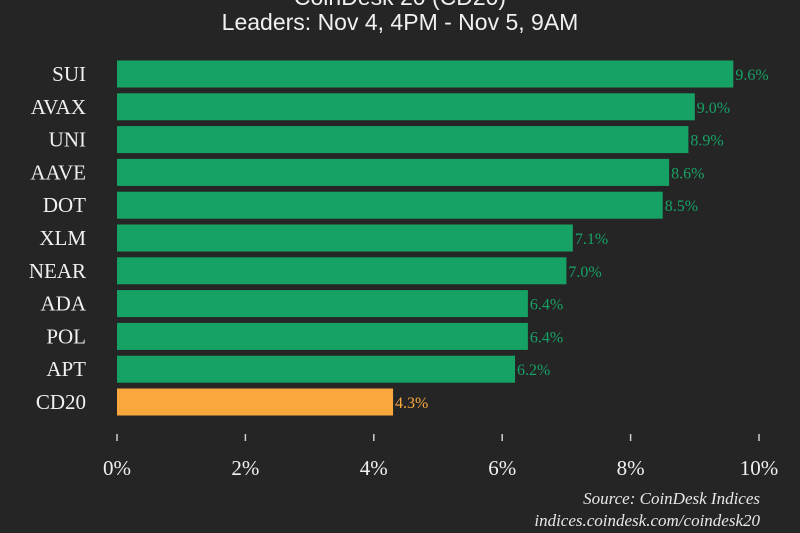 This screenshot has height=533, width=800. What do you see at coordinates (400, 22) in the screenshot?
I see `chart-subtitle: Leaders: Nov 4, 4PM - Nov 5, 9AM` at bounding box center [400, 22].